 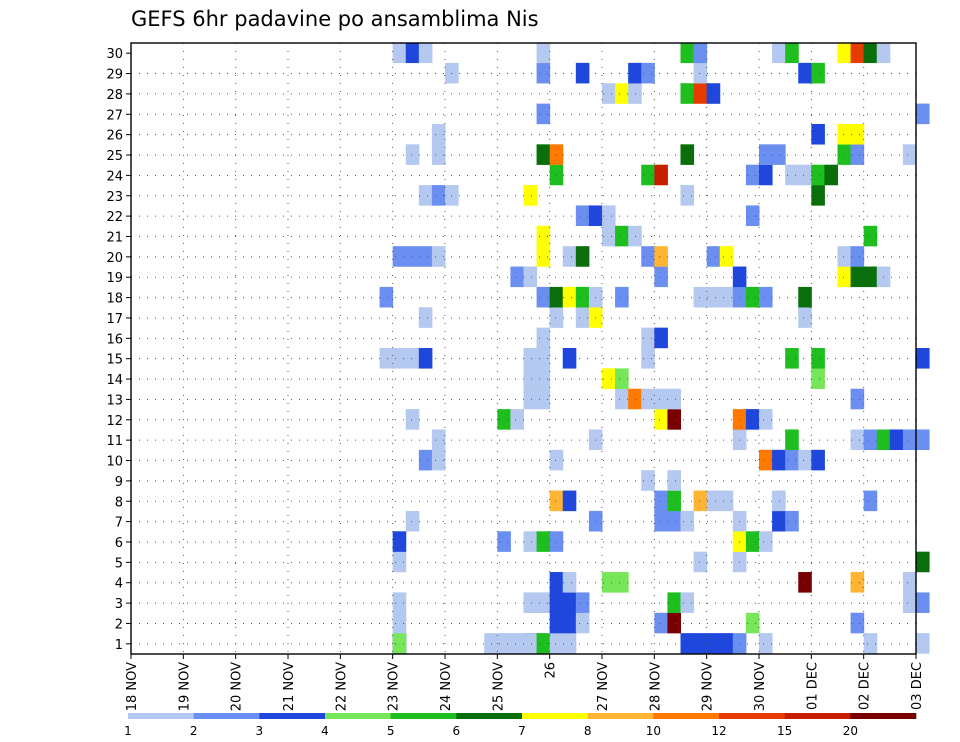 What do you see at coordinates (551, 670) in the screenshot?
I see `x-tick-label: 26` at bounding box center [551, 670].